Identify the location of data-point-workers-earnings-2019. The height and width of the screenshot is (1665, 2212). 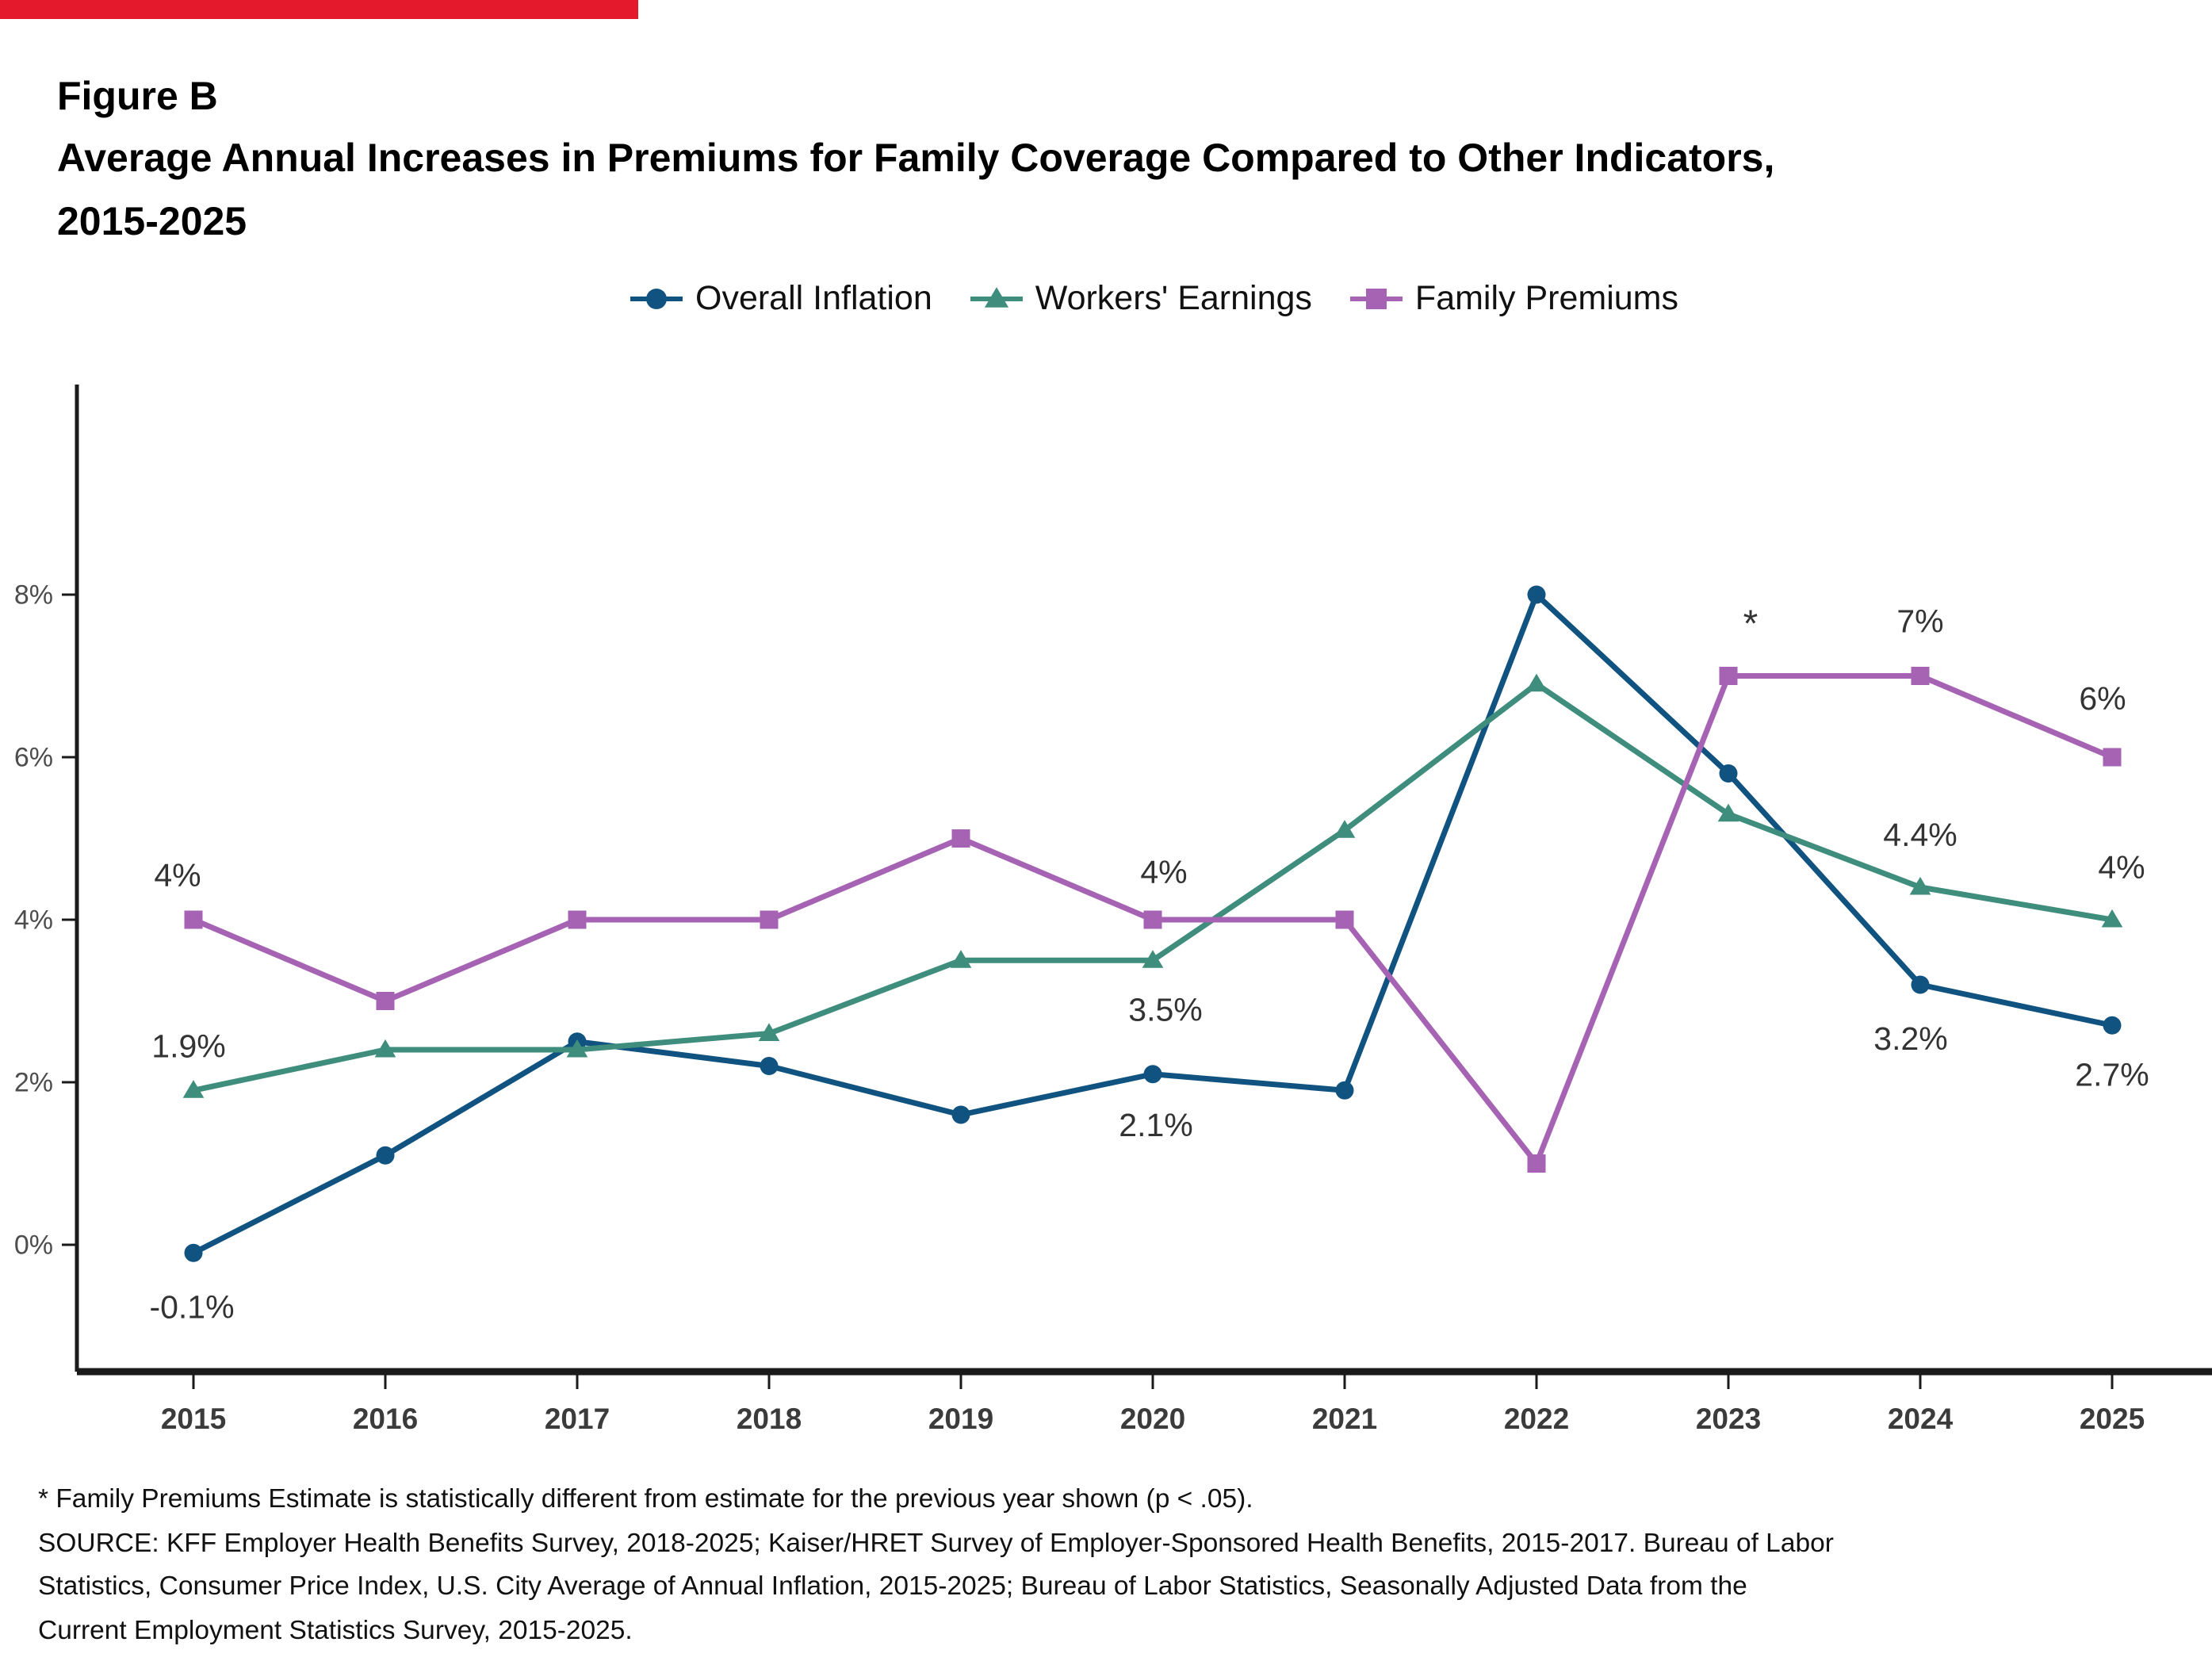
(961, 959).